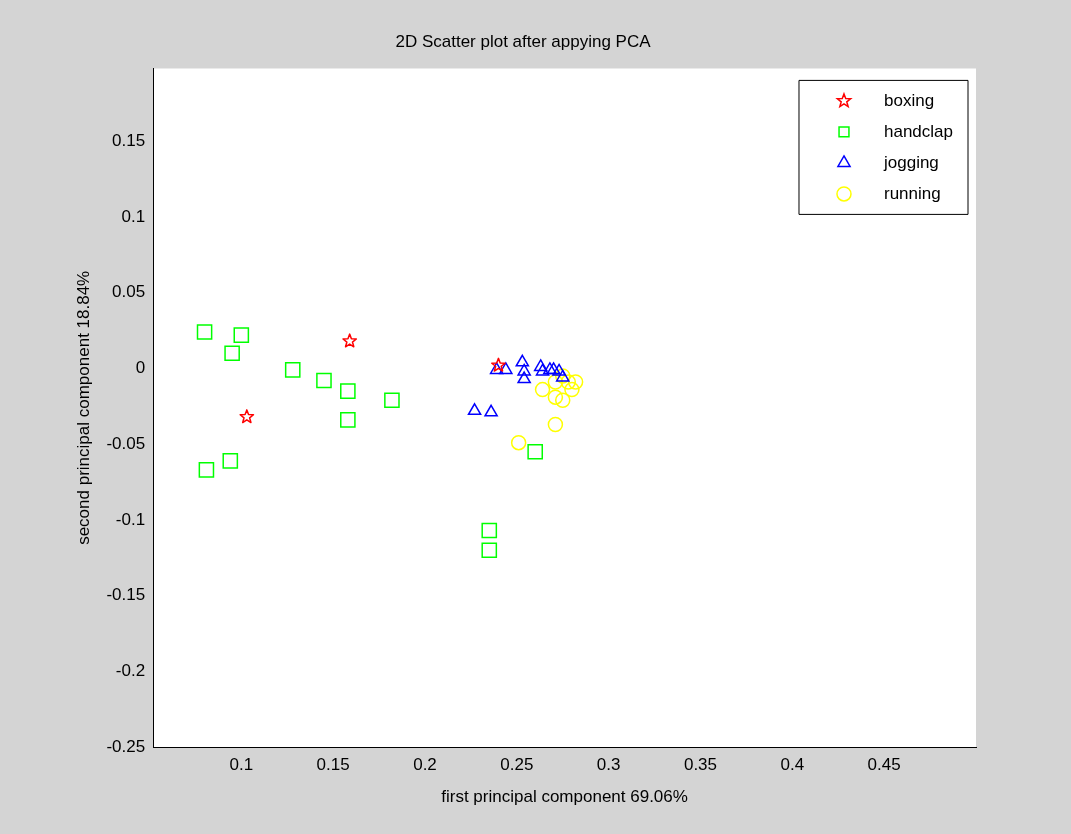 The image size is (1071, 834). I want to click on y-axis-title: second principal component 18.84%, so click(83, 407).